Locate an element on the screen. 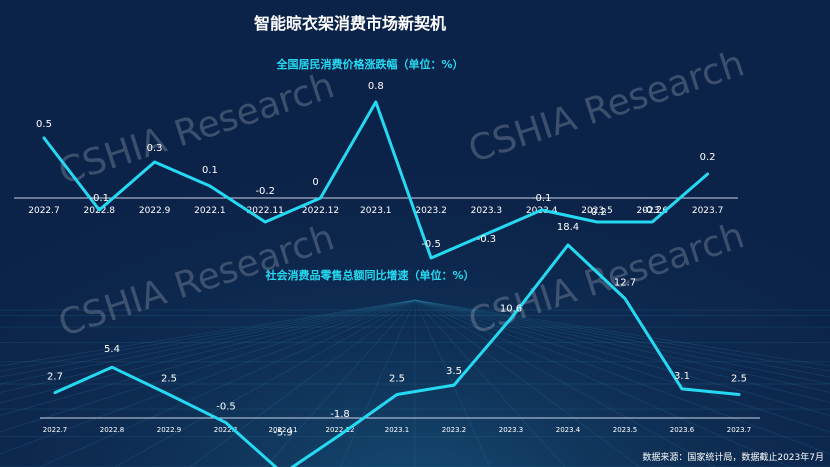  data-label: 0.8 is located at coordinates (376, 86).